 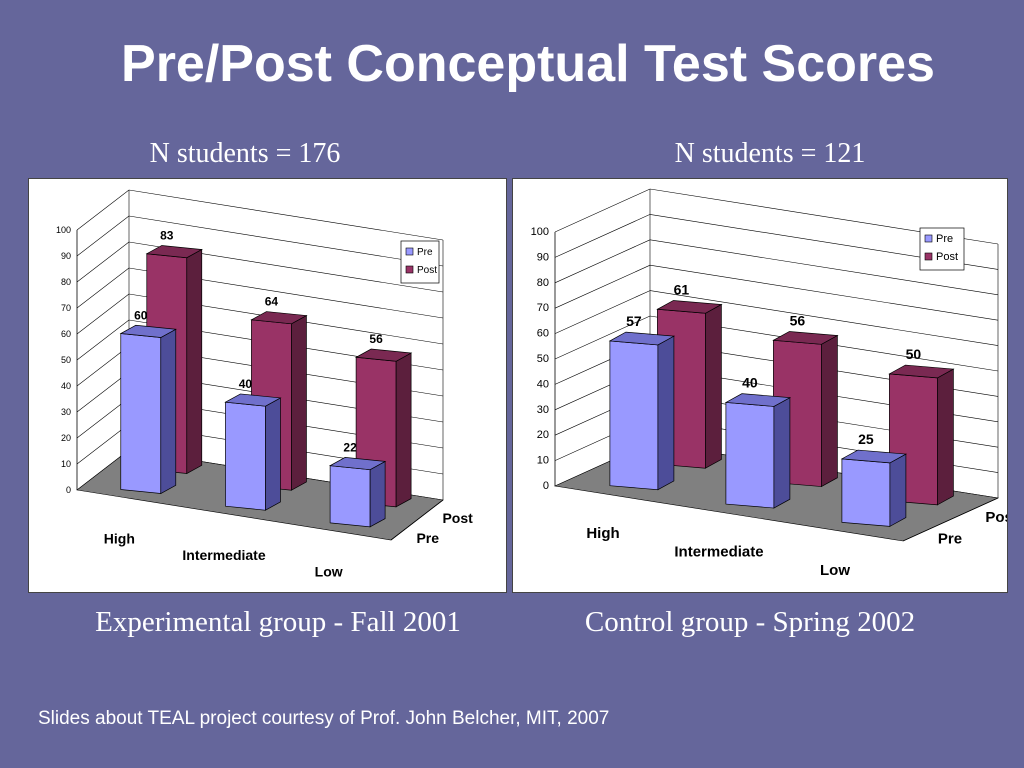 What do you see at coordinates (750, 455) in the screenshot?
I see `bar-pre-intermediate` at bounding box center [750, 455].